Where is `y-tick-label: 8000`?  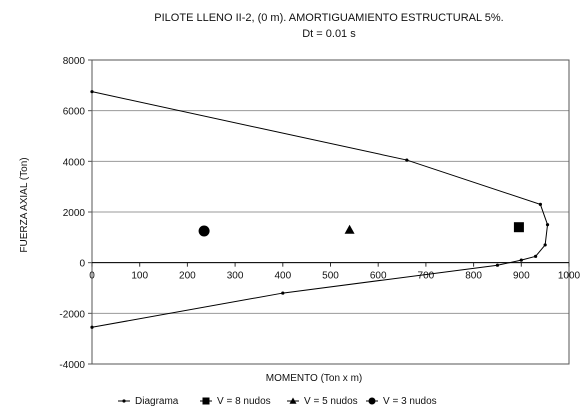 y-tick-label: 8000 is located at coordinates (74, 61).